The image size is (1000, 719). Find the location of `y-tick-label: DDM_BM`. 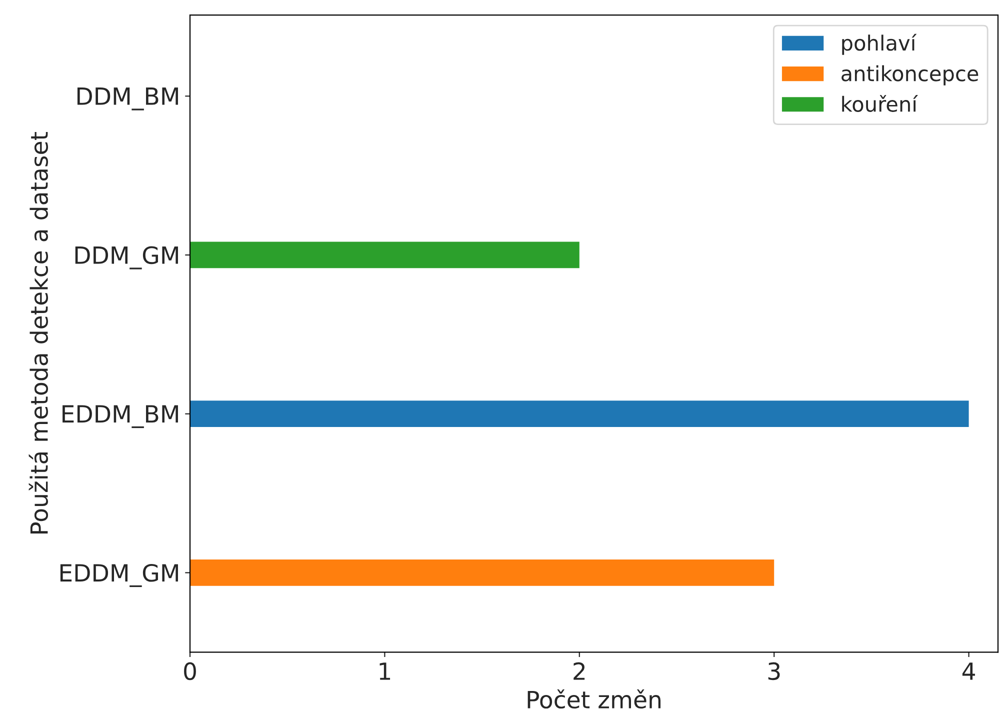

y-tick-label: DDM_BM is located at coordinates (127, 99).